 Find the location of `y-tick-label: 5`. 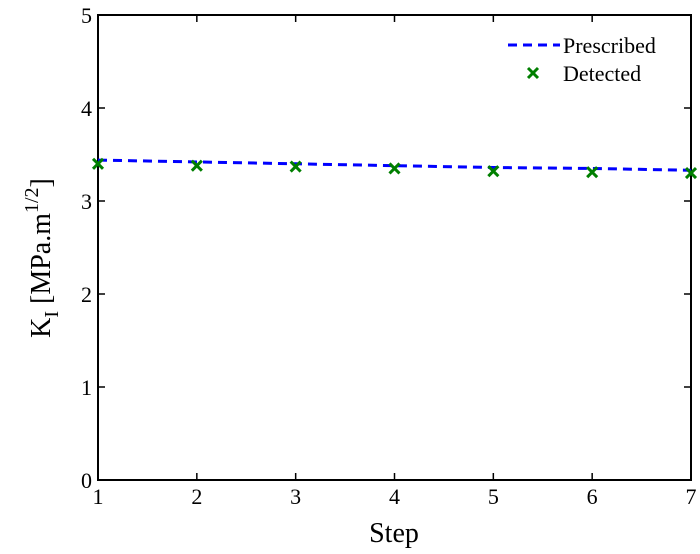

y-tick-label: 5 is located at coordinates (86, 15).